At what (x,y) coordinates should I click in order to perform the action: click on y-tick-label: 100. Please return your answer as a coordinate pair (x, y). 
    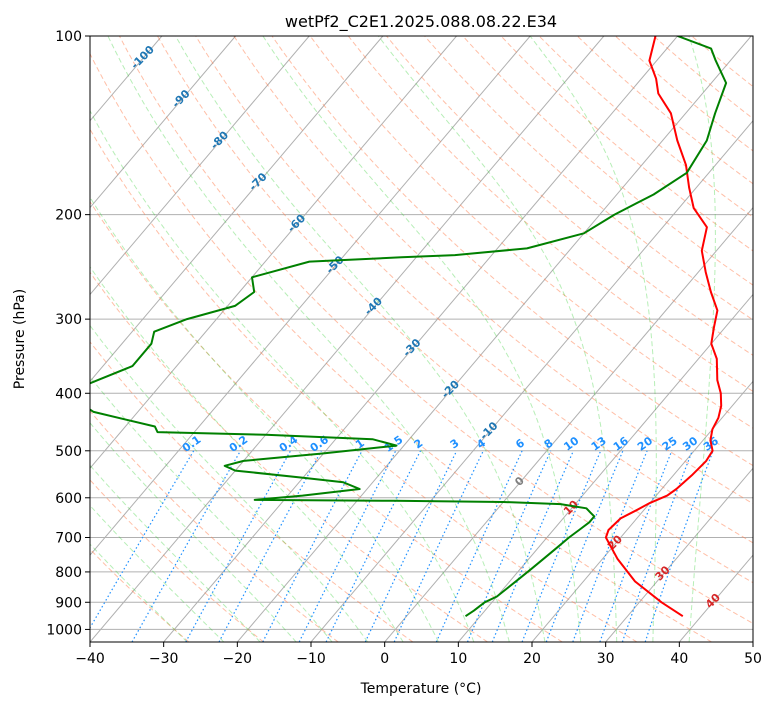
    Looking at the image, I should click on (68, 37).